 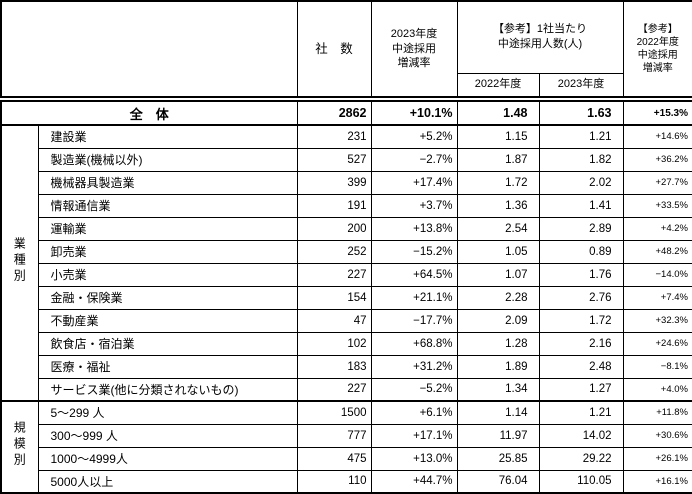 I want to click on row-rate-2023: +13.8%, so click(x=414, y=228).